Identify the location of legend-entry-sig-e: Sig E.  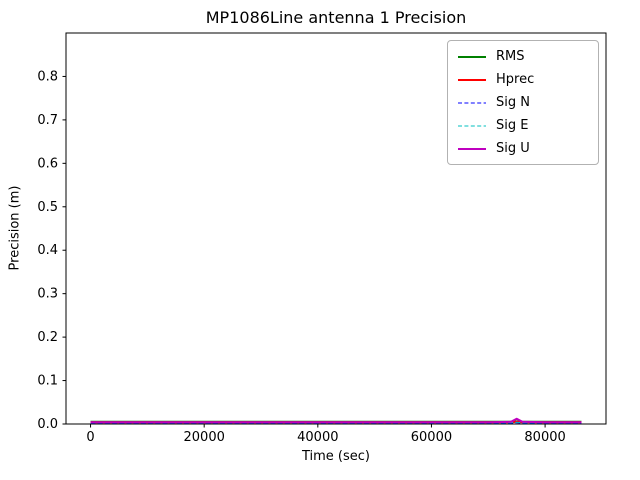
(523, 125).